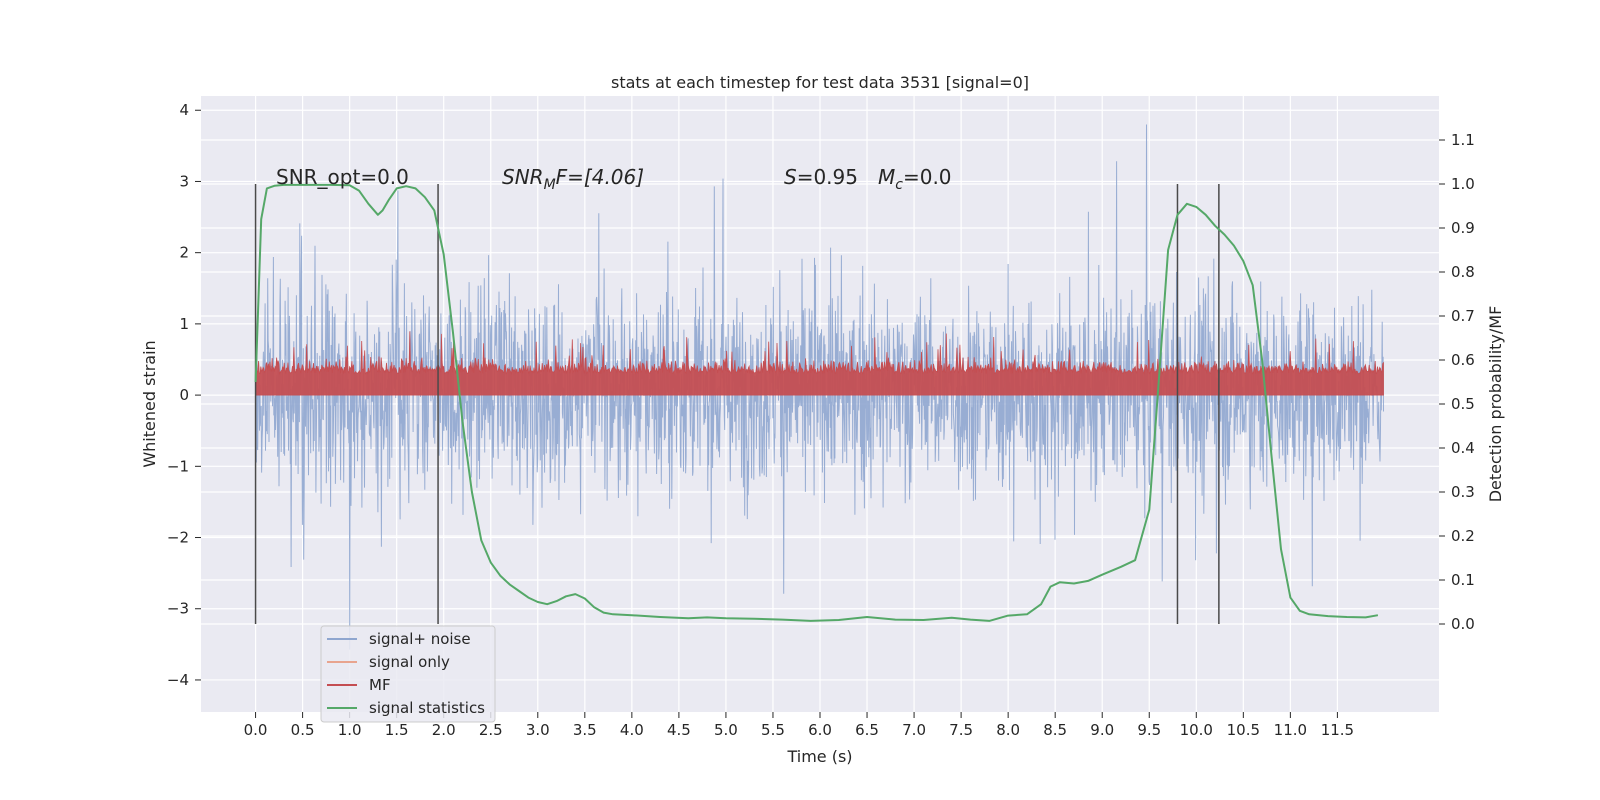 This screenshot has height=800, width=1600. Describe the element at coordinates (632, 730) in the screenshot. I see `x-tick-label-8: 4.0` at that location.